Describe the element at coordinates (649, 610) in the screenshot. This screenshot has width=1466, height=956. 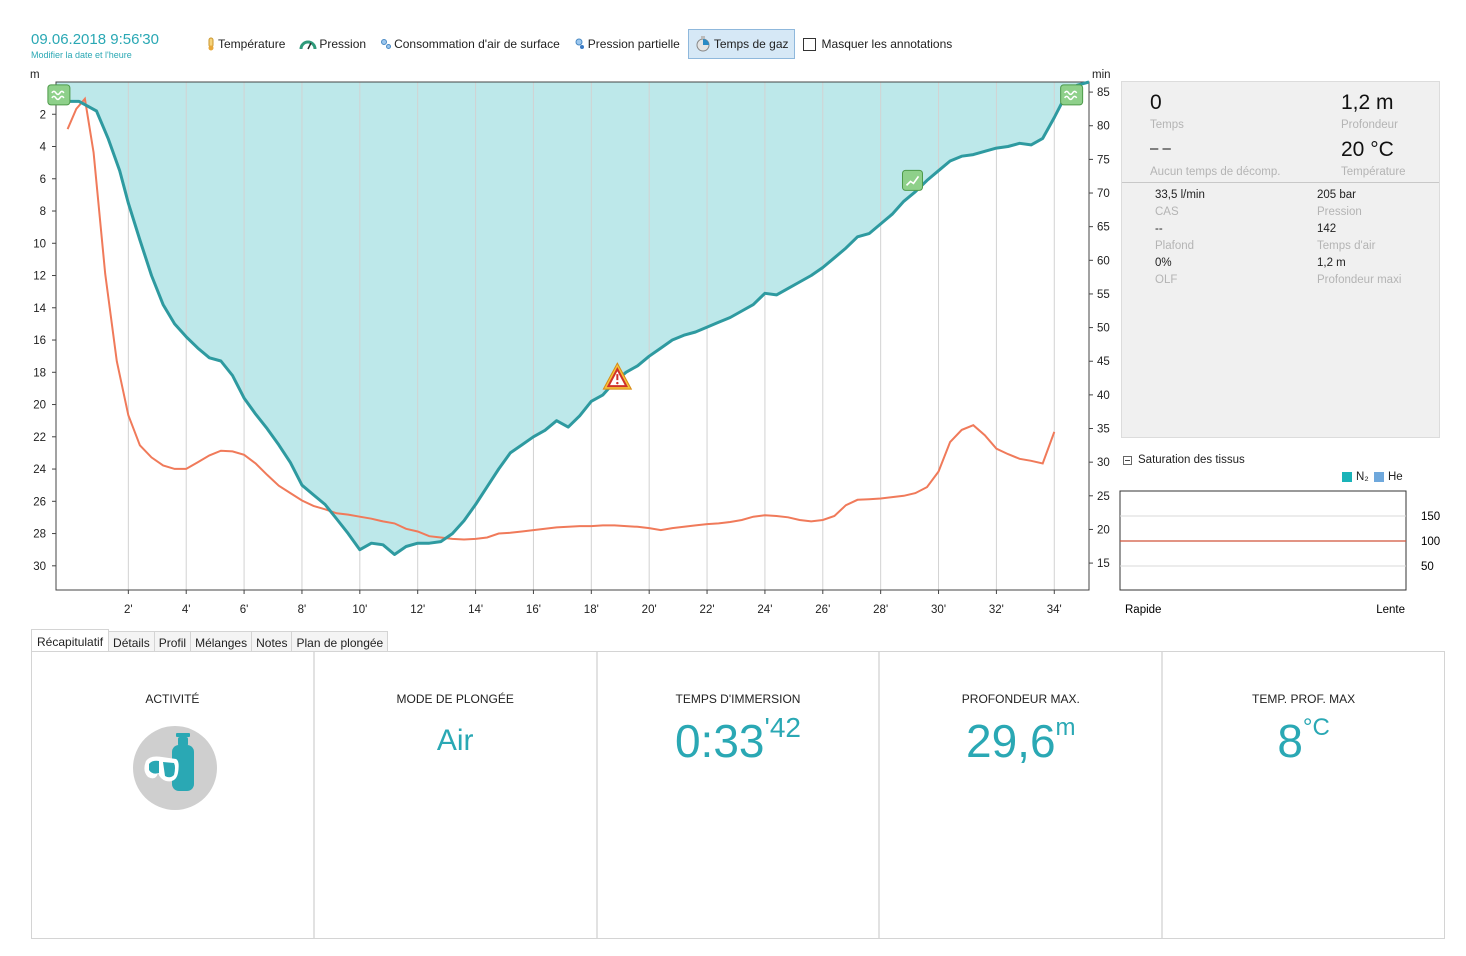
I see `x-tick-label: 20'` at that location.